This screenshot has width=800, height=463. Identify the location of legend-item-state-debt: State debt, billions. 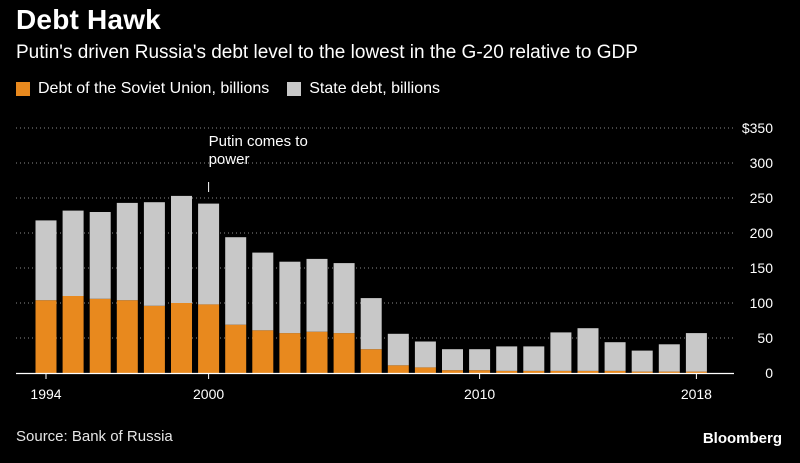
(363, 89).